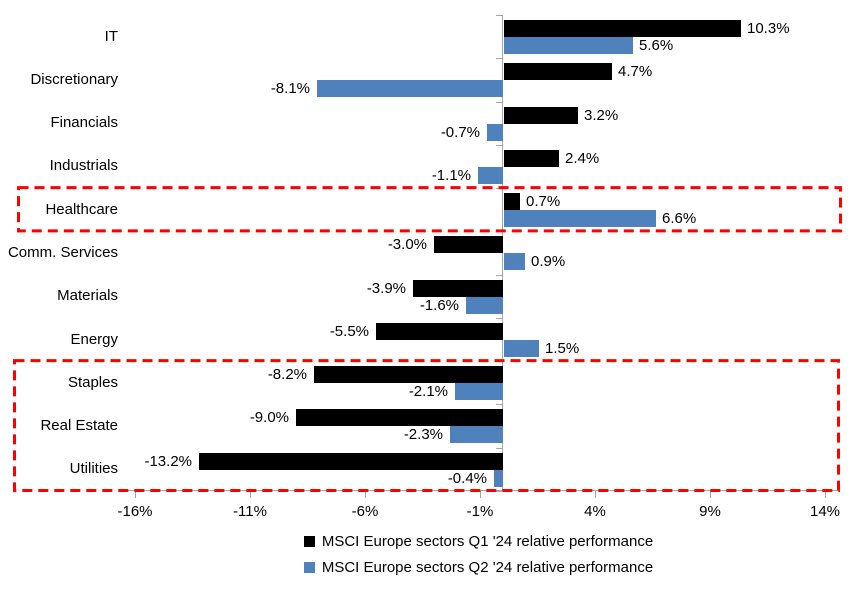  Describe the element at coordinates (74, 79) in the screenshot. I see `category-label-discretionary: Discretionary` at that location.